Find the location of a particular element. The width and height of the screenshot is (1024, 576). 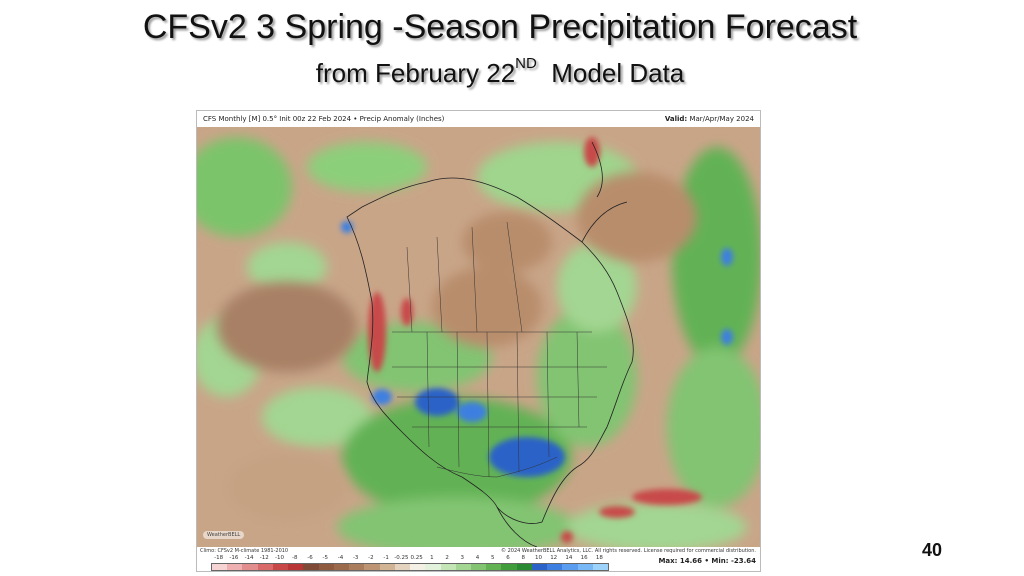

colorbar-tick-label: 16 is located at coordinates (584, 558).